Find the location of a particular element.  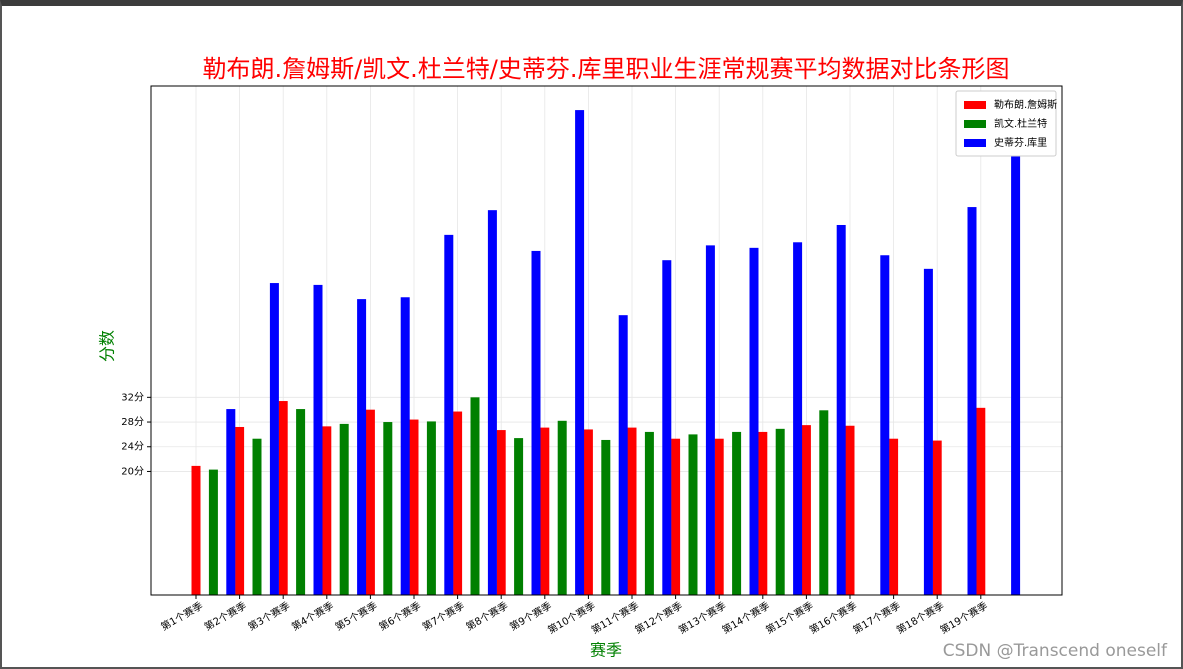

x-tick-label: 第13个赛季 is located at coordinates (702, 618).